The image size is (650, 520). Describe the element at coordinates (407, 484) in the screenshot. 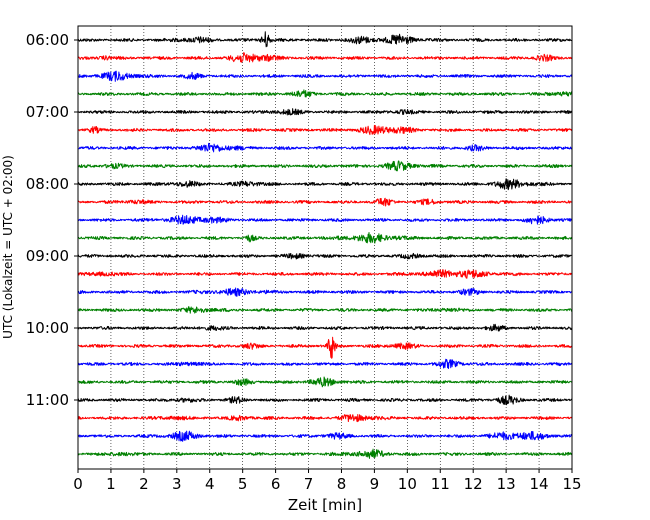

I see `x-tick-label: 10` at that location.